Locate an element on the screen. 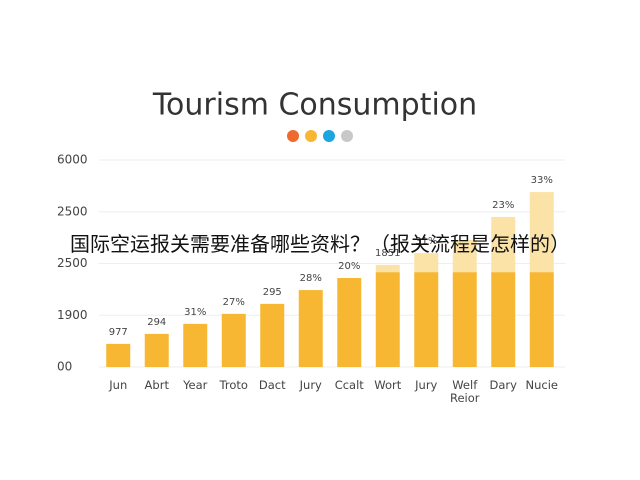  x-tick-label: Nucie is located at coordinates (541, 385).